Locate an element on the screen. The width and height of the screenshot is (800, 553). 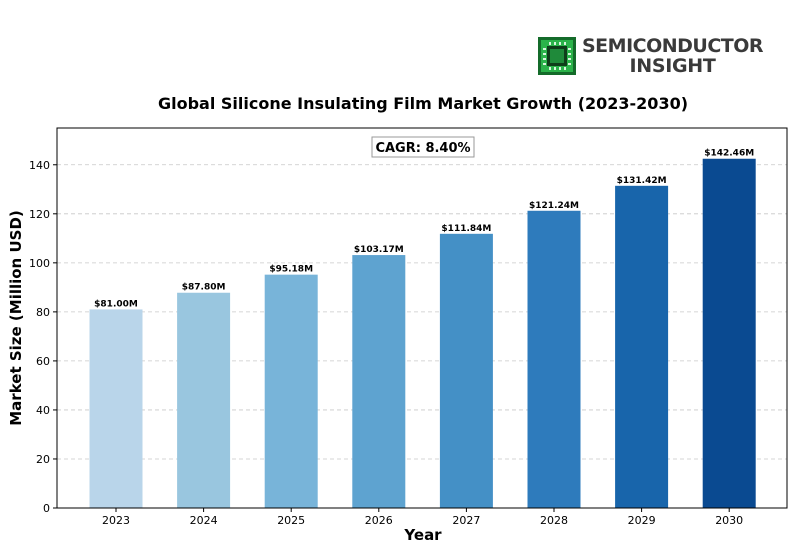
x-axis-title: Year is located at coordinates (422, 535).